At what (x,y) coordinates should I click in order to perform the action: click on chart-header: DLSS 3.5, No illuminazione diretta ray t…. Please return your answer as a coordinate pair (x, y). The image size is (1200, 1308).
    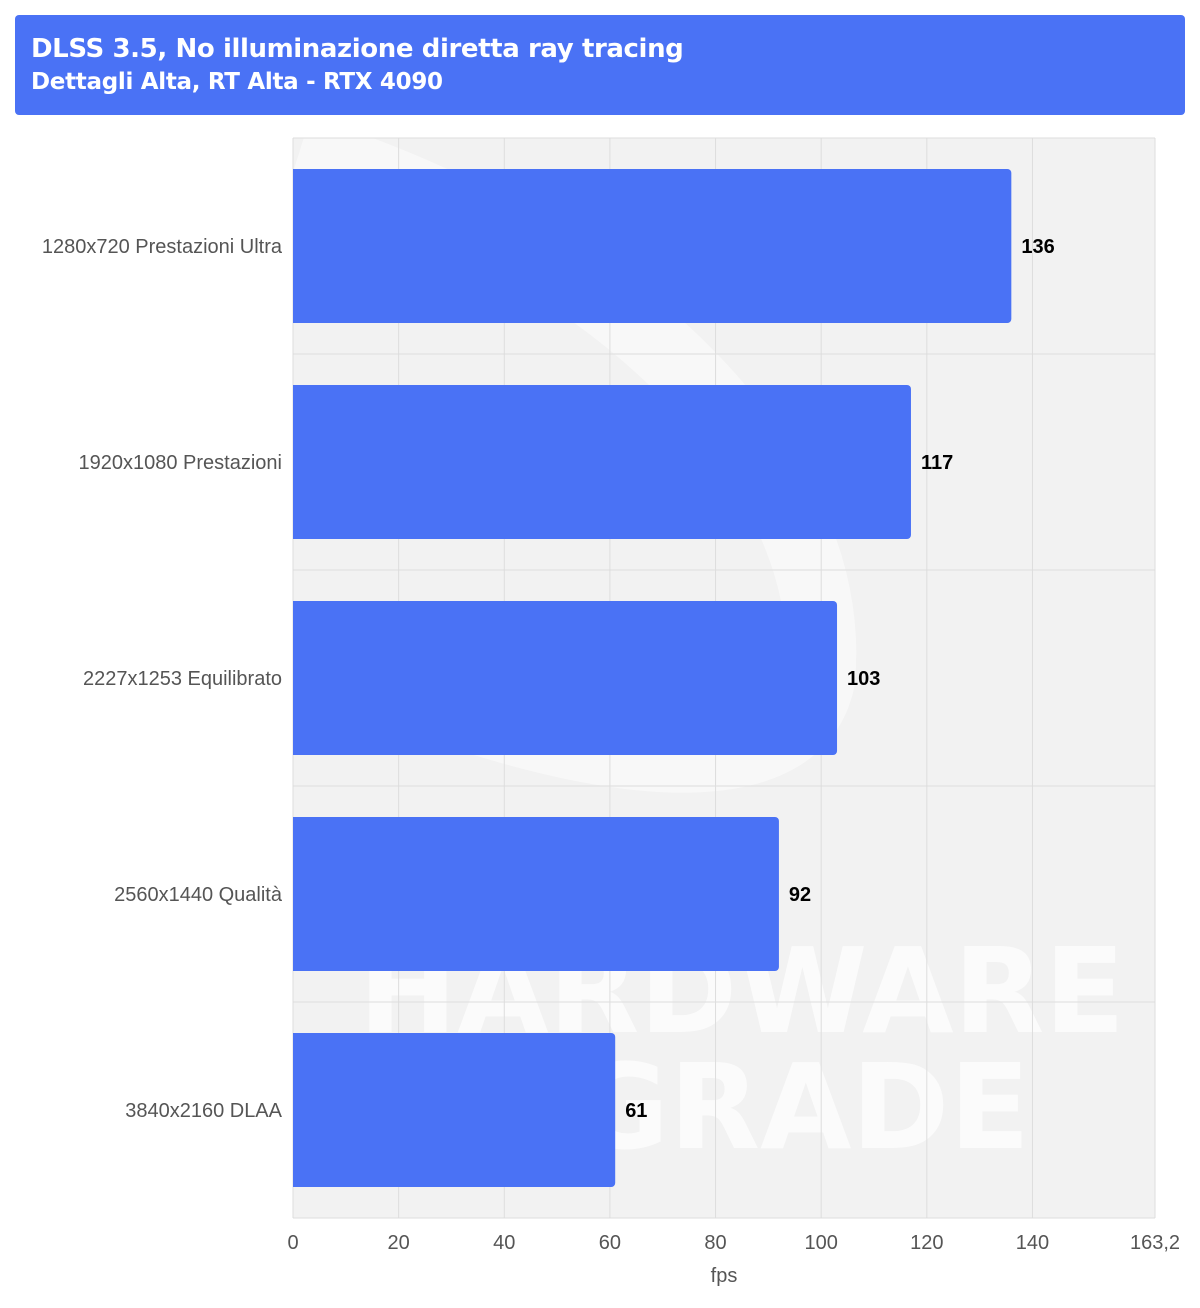
    Looking at the image, I should click on (600, 65).